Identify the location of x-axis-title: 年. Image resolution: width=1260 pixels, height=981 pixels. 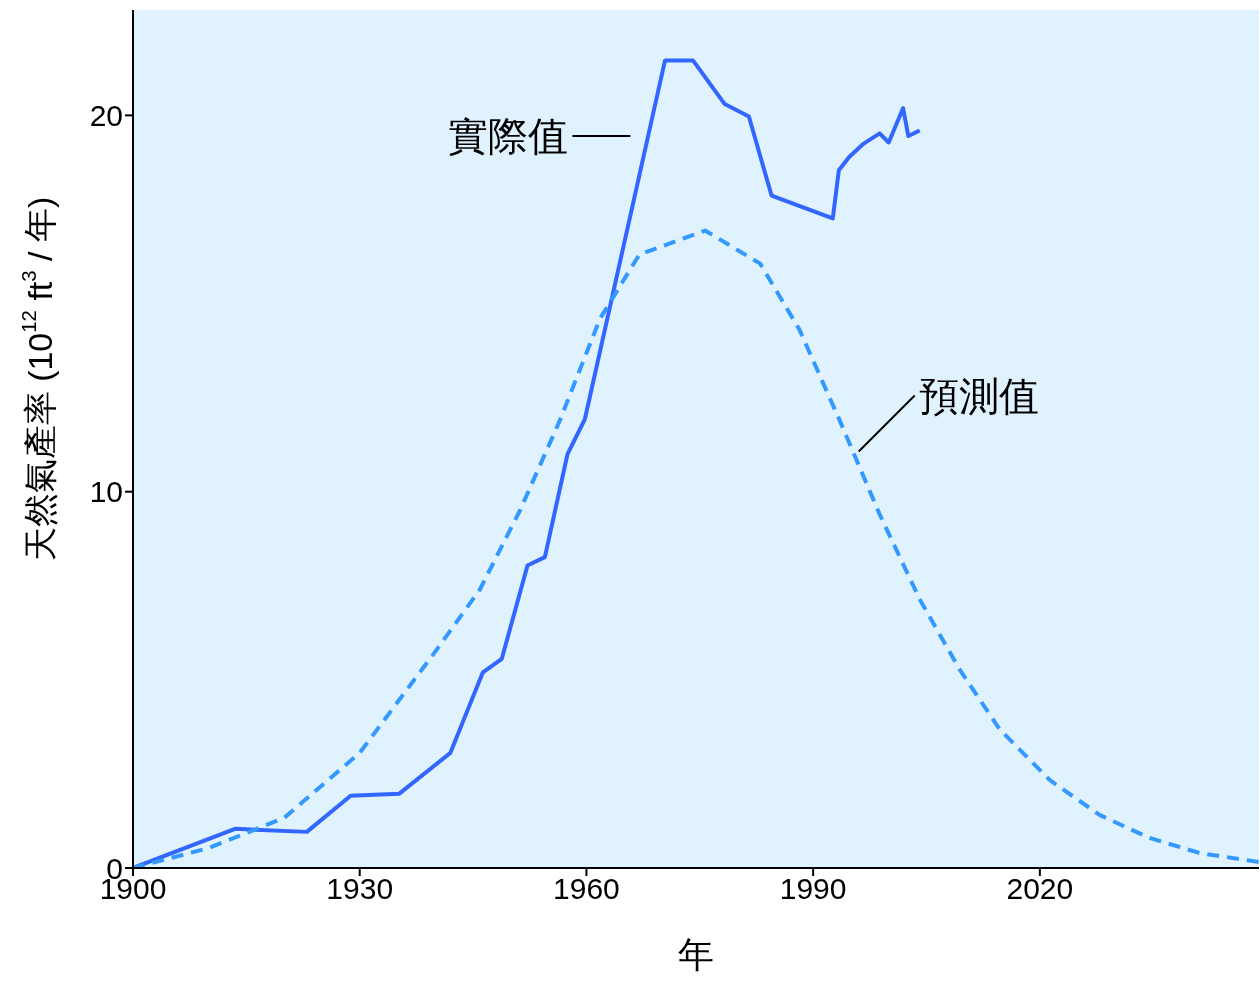
(696, 954).